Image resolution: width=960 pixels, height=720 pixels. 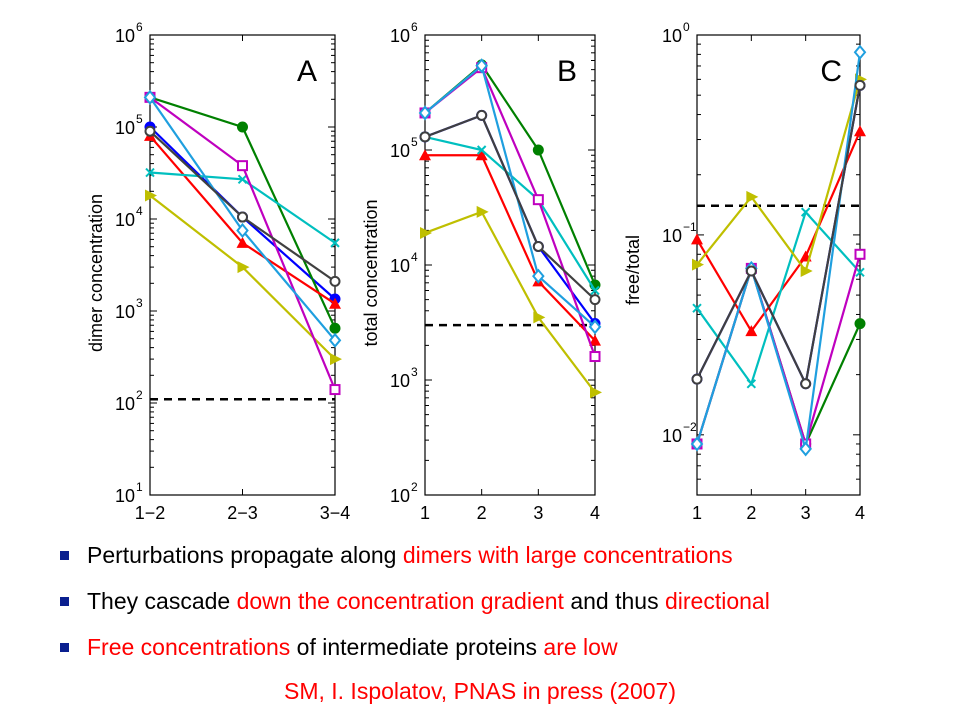 I want to click on bullet-highlight: are low, so click(x=580, y=646).